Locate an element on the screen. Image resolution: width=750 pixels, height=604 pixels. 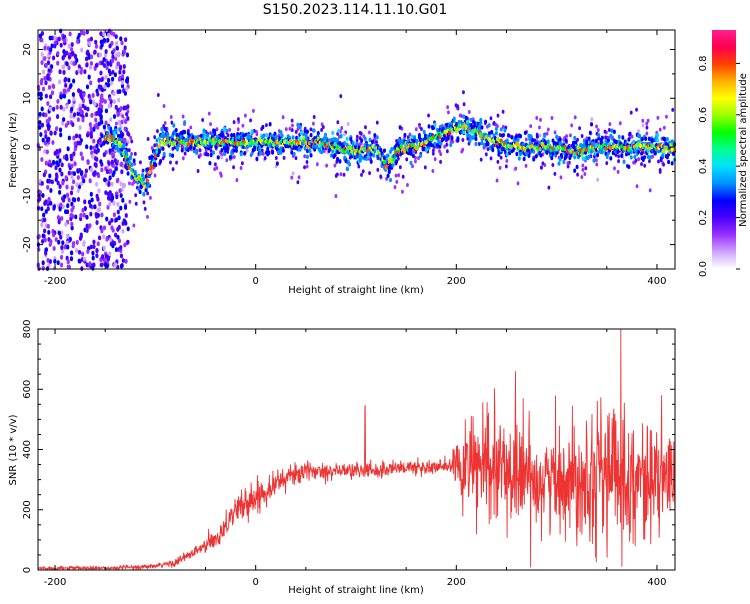
colorbar-tick-label: 0.2 is located at coordinates (703, 218).